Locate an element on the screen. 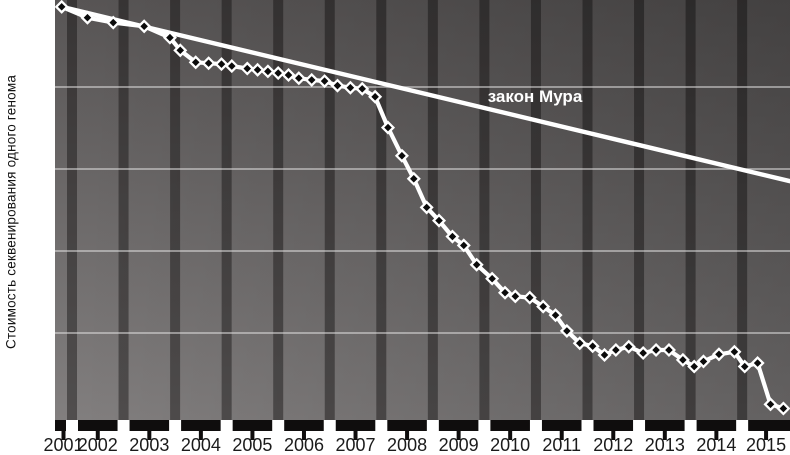  x-tick-label: 2001 is located at coordinates (63, 445).